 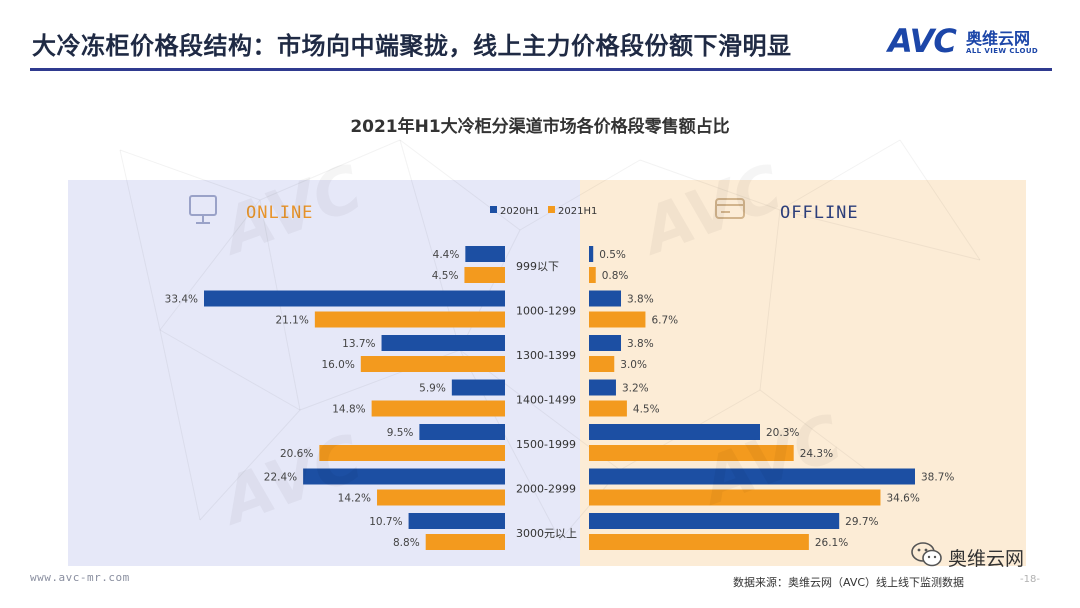 What do you see at coordinates (816, 454) in the screenshot?
I see `offline-data-label: 24.3%` at bounding box center [816, 454].